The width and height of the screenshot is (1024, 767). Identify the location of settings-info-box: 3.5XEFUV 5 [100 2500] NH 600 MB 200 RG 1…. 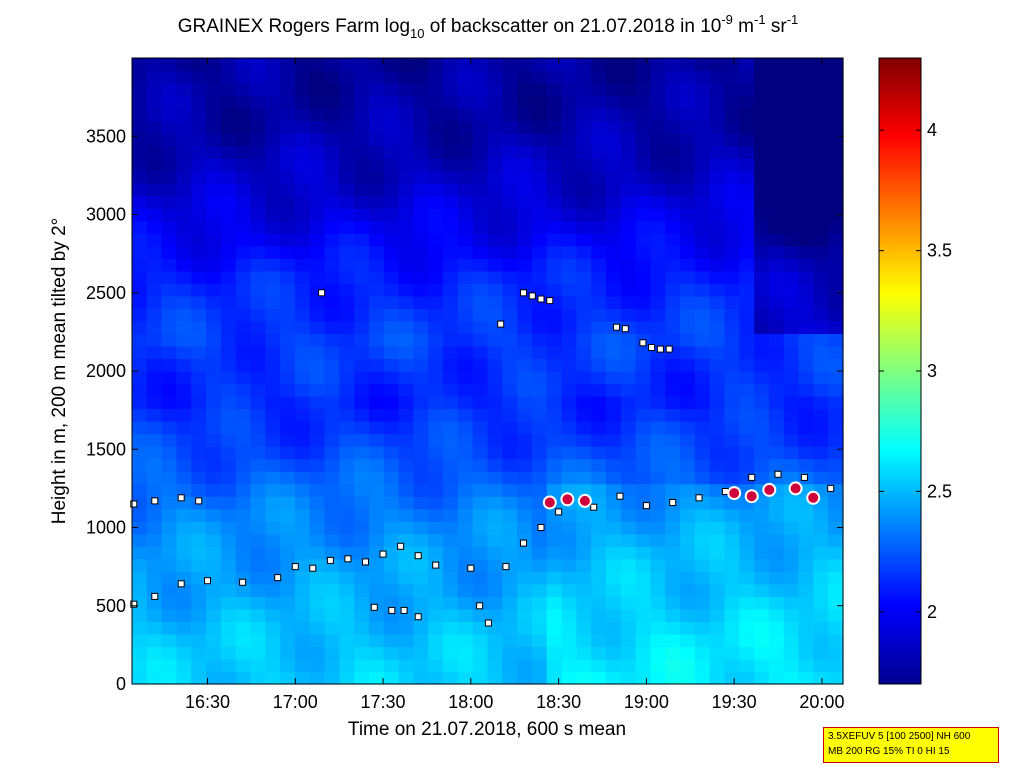
(911, 745).